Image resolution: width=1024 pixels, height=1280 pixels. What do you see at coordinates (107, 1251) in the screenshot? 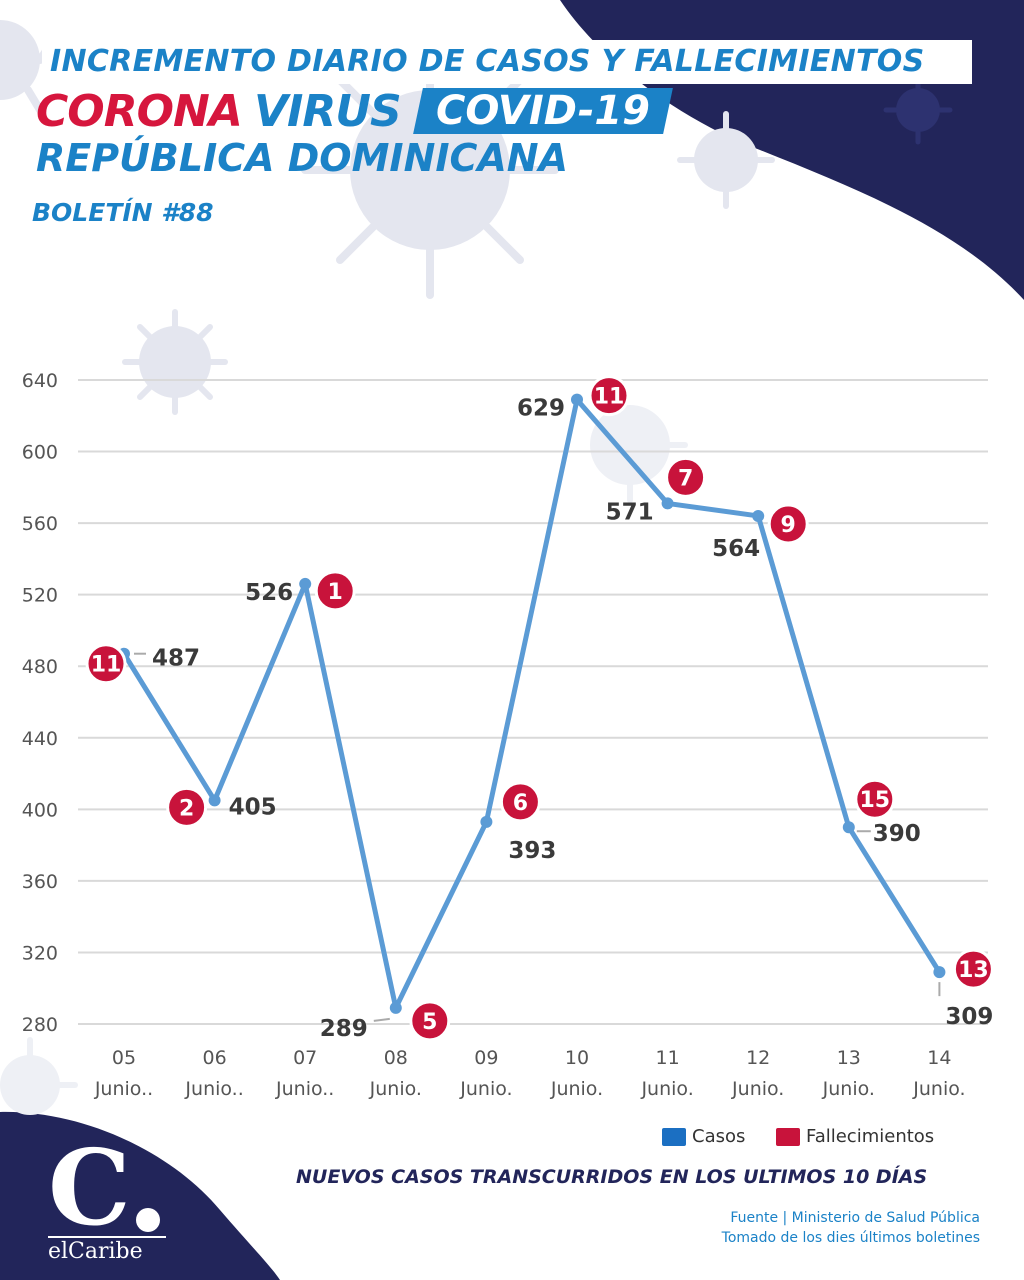
I see `elcaribe-logo-wordmark: elCaribe` at bounding box center [107, 1251].